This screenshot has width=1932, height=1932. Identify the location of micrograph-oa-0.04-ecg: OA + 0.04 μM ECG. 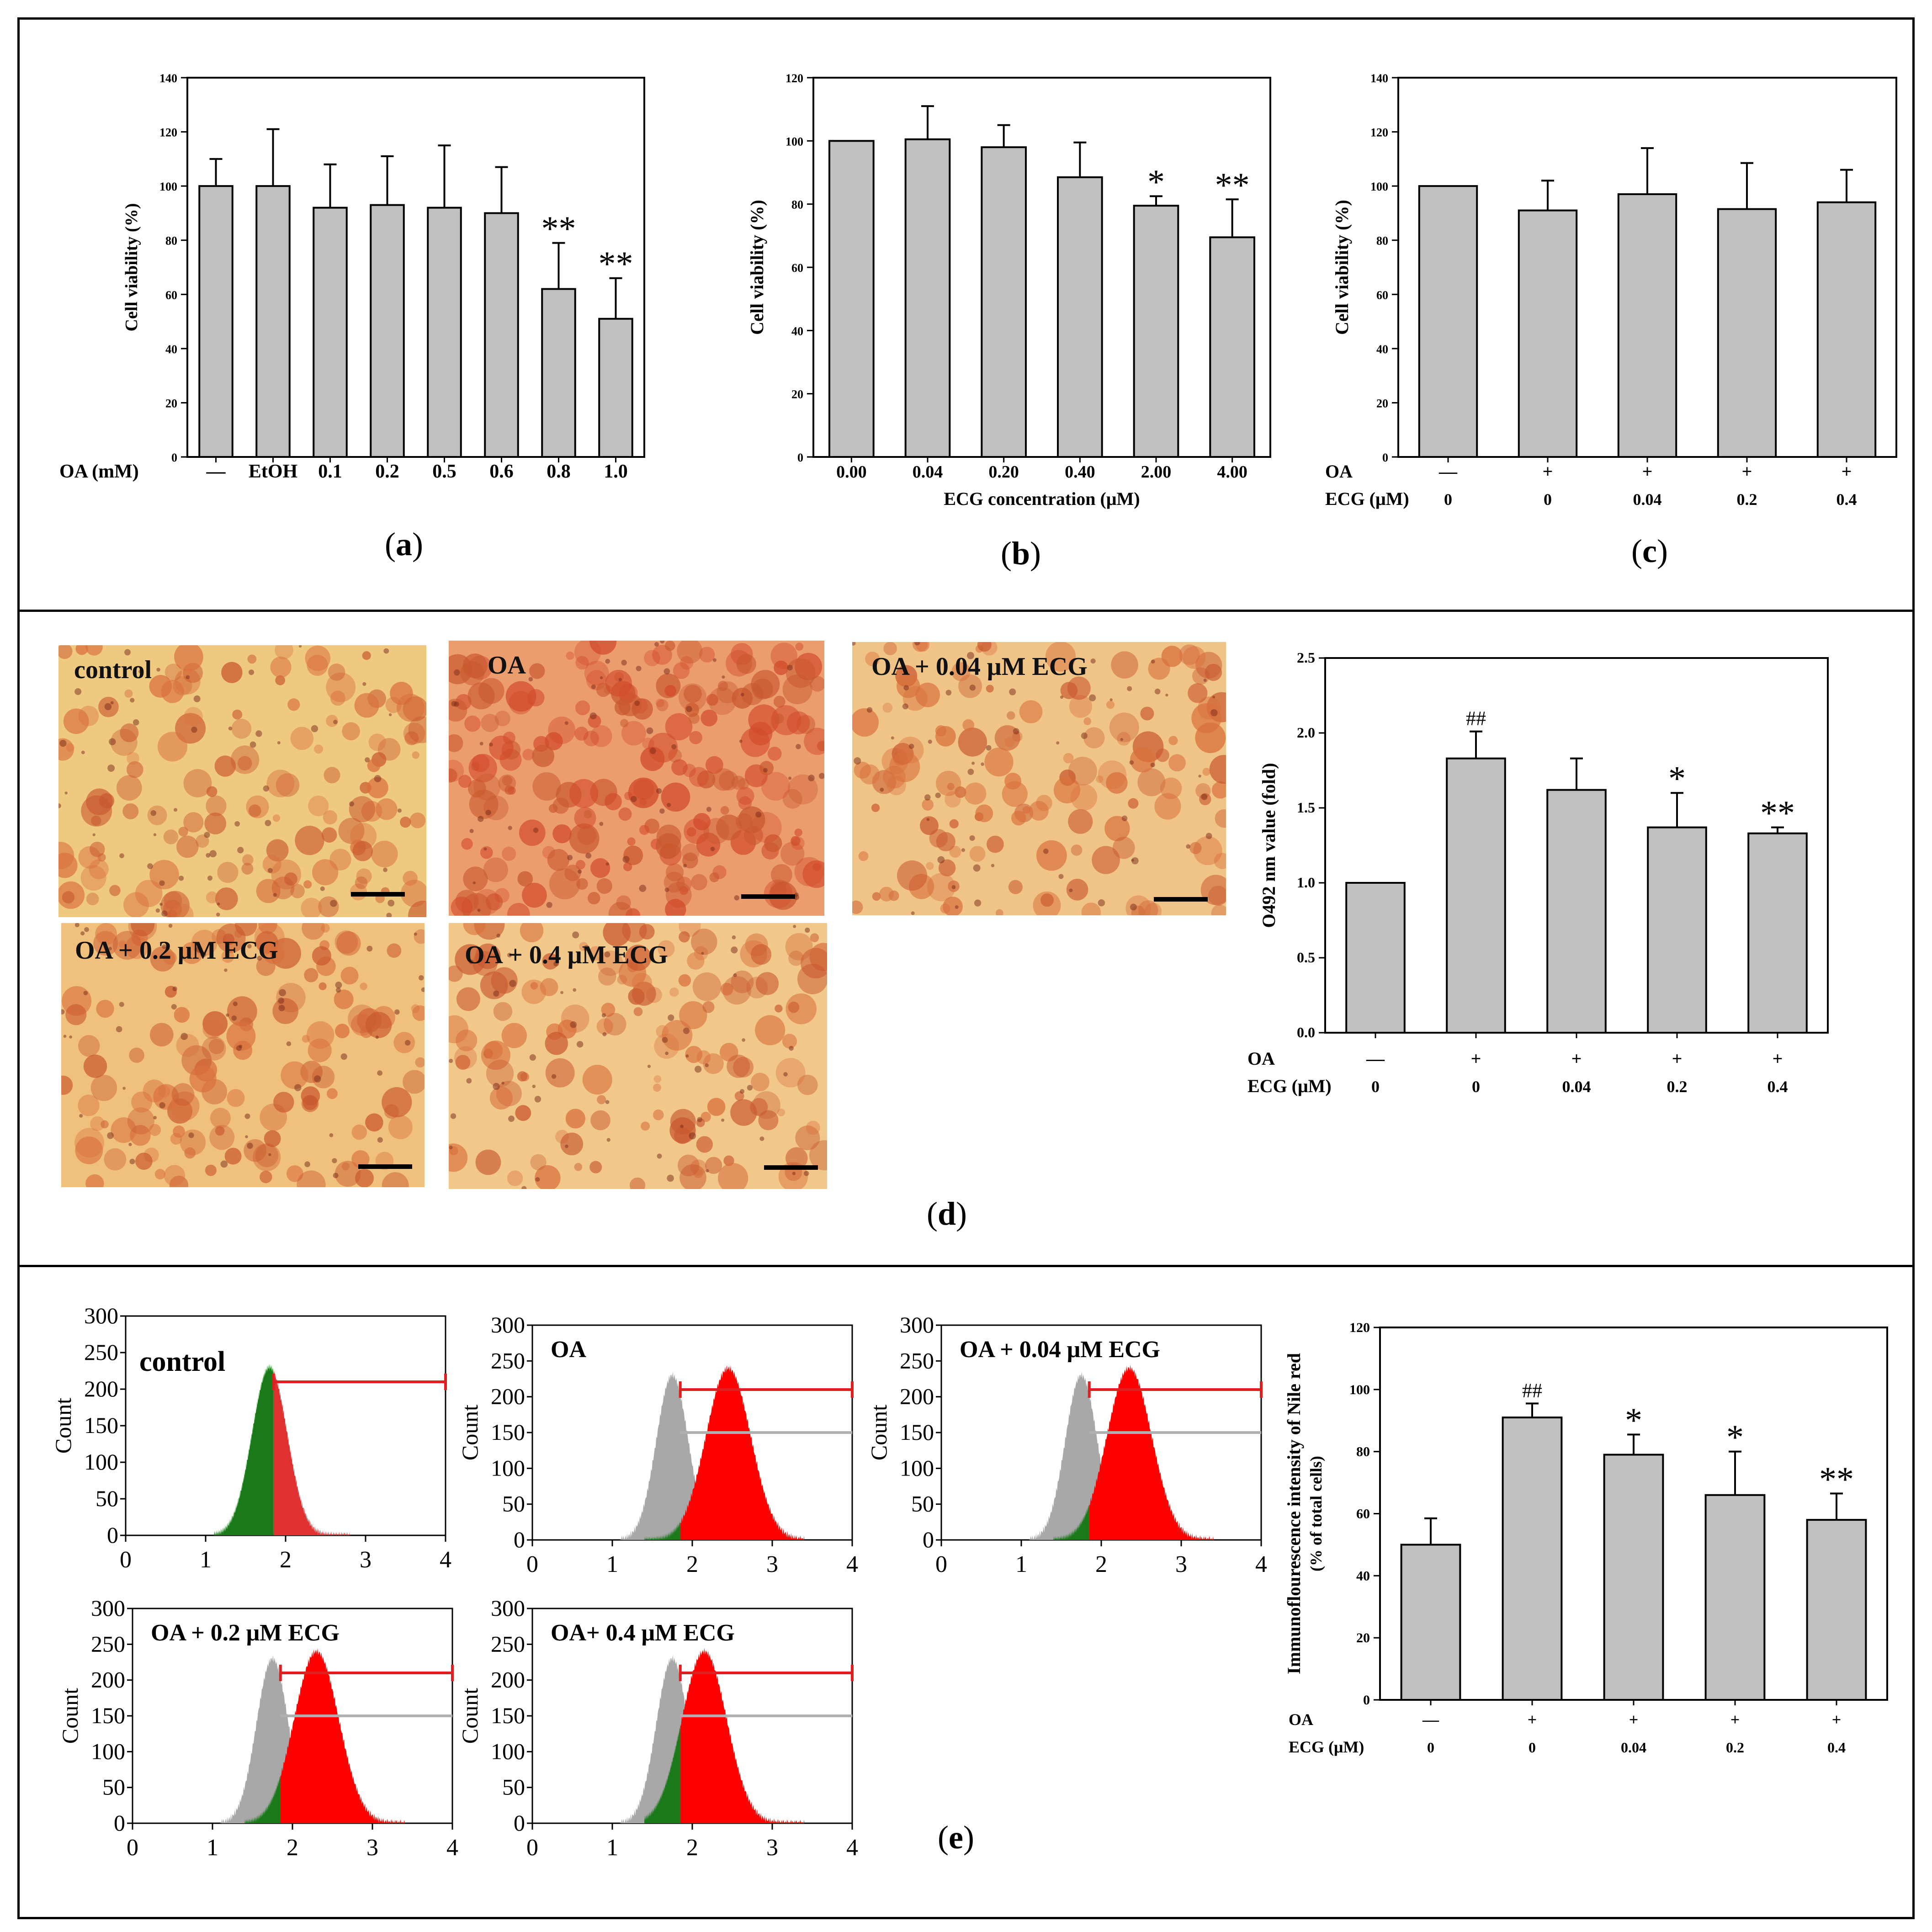
(1039, 778).